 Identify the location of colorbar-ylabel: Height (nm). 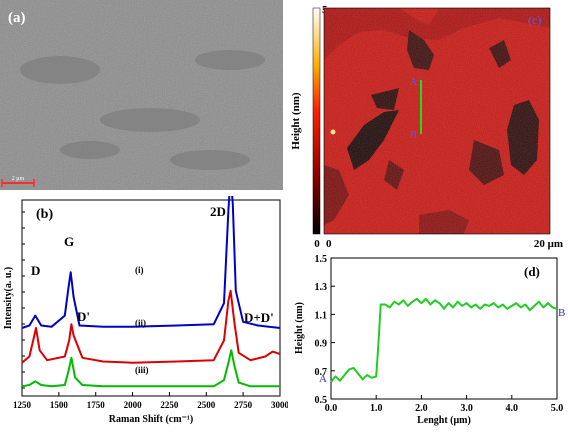
(296, 120).